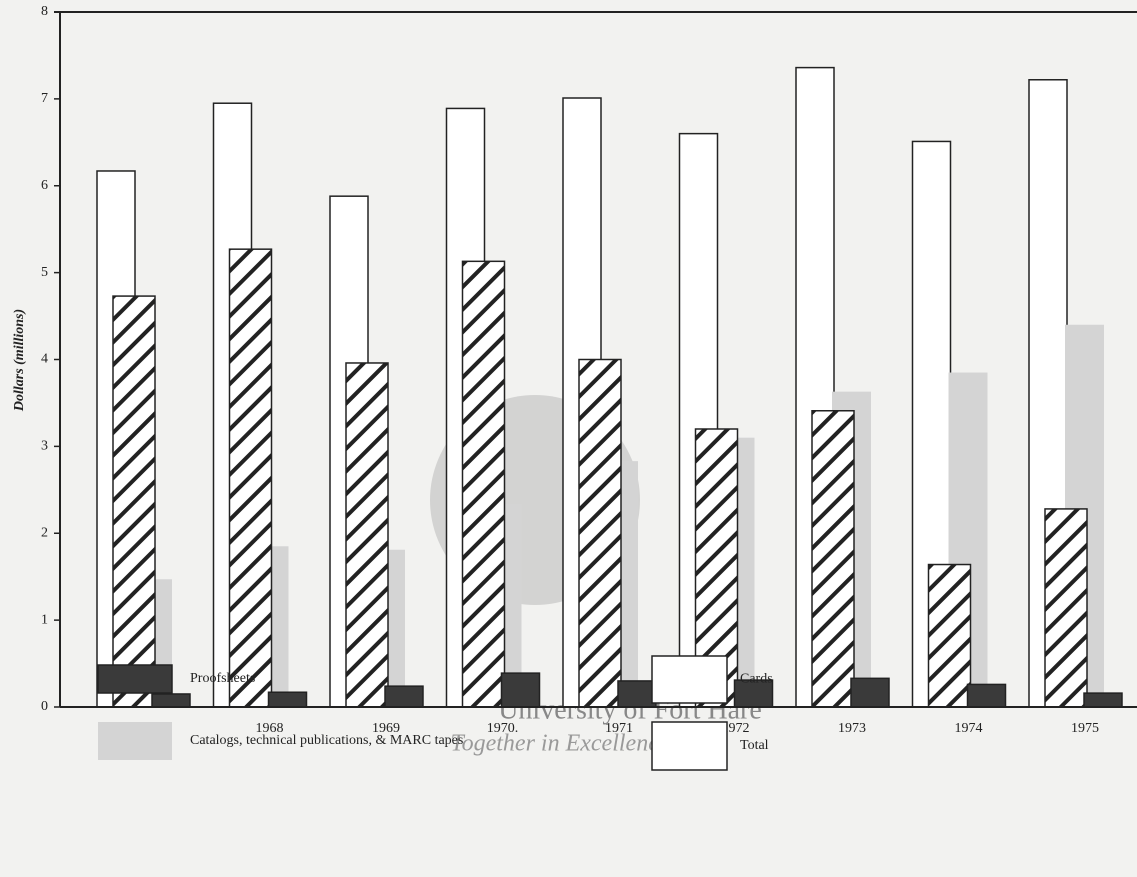 The height and width of the screenshot is (877, 1137). What do you see at coordinates (969, 728) in the screenshot?
I see `x-tick-label: 1974` at bounding box center [969, 728].